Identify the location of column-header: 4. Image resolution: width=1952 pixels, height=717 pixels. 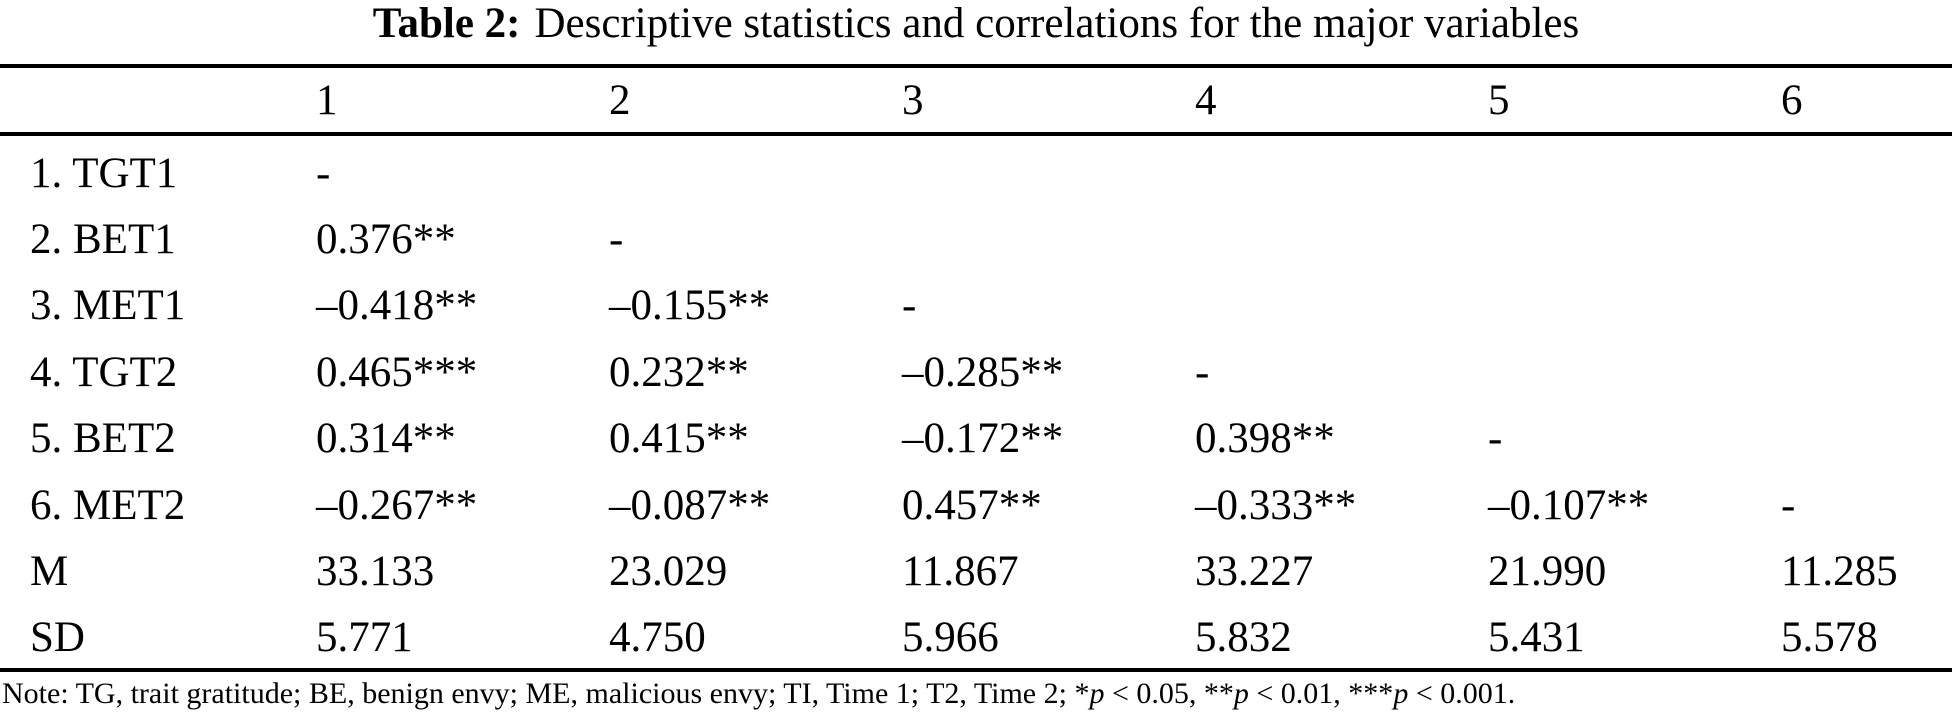
(1206, 100).